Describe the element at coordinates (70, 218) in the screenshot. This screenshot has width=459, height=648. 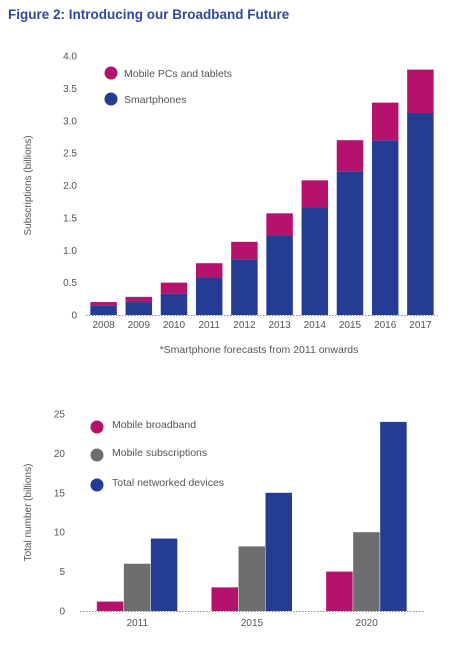
I see `y-tick-label: 1.5` at that location.